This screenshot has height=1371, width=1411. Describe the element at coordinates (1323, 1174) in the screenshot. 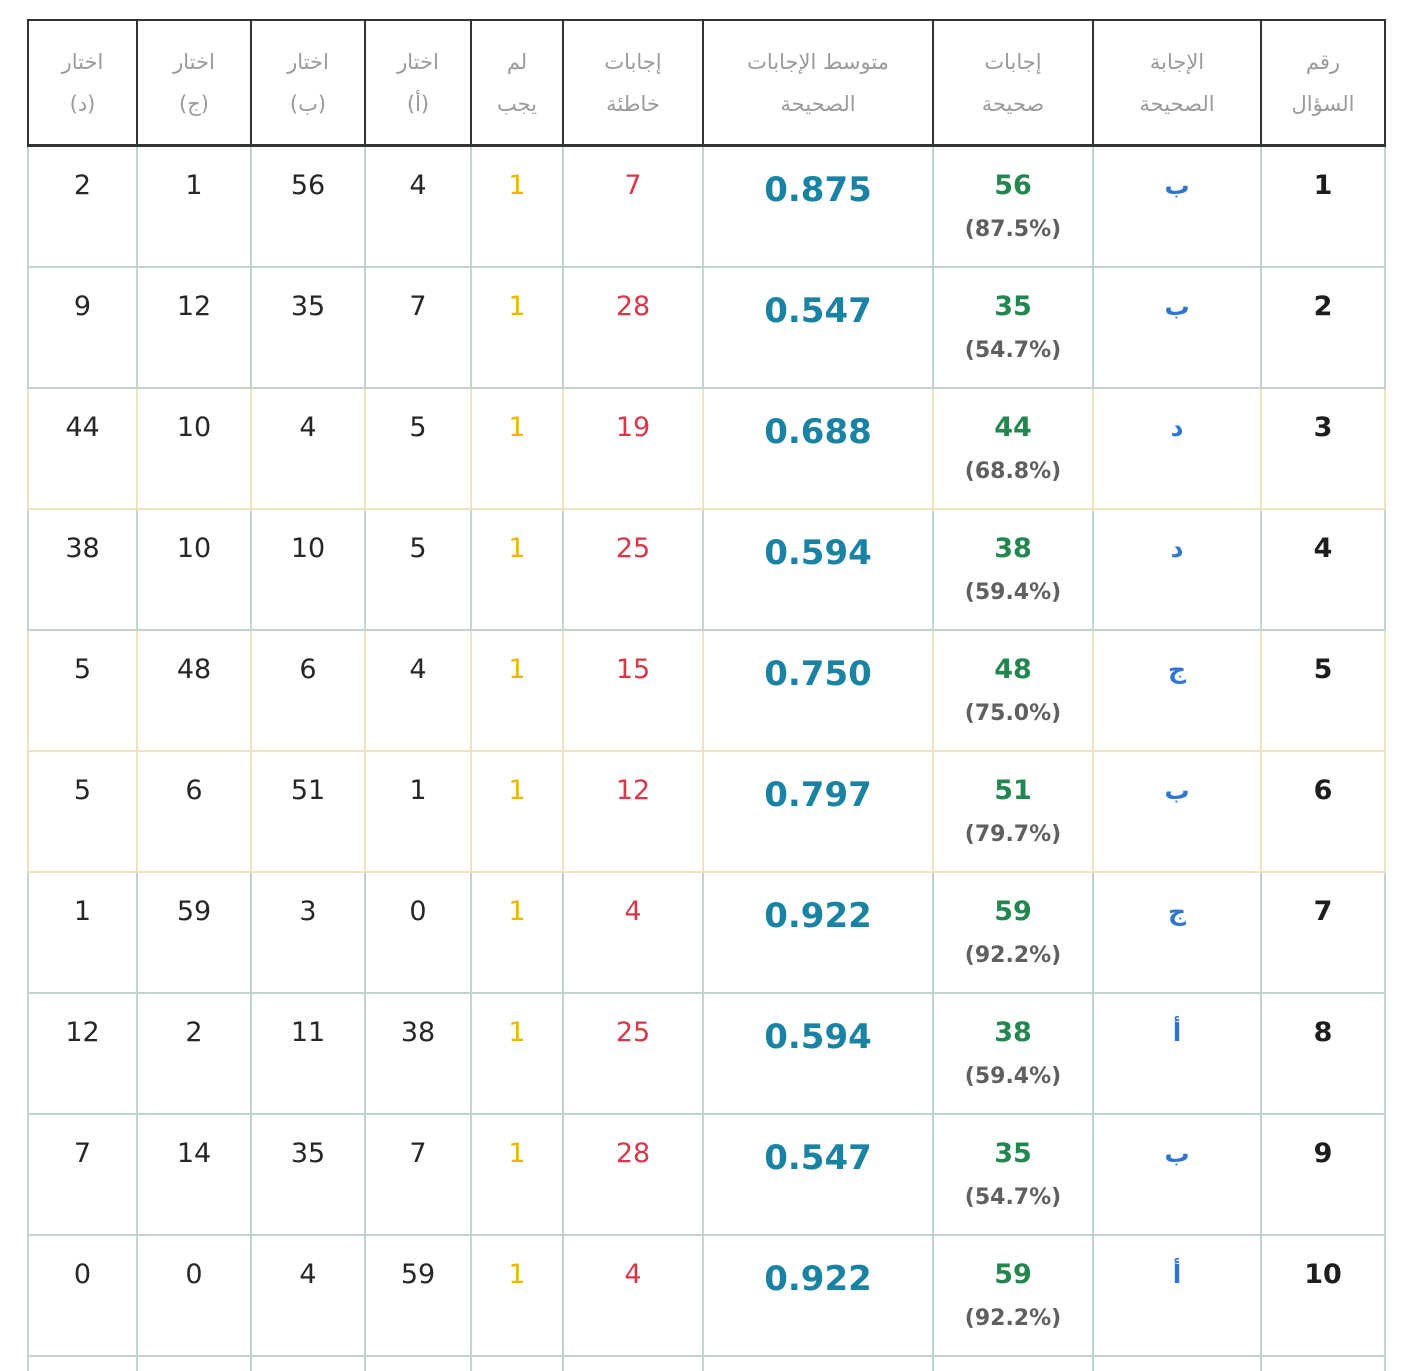

I see `question-number-cell: 9` at that location.